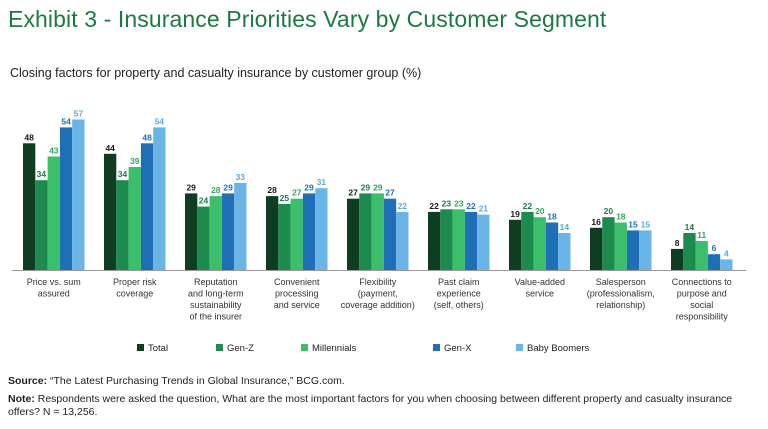  I want to click on data-label: 34, so click(123, 174).